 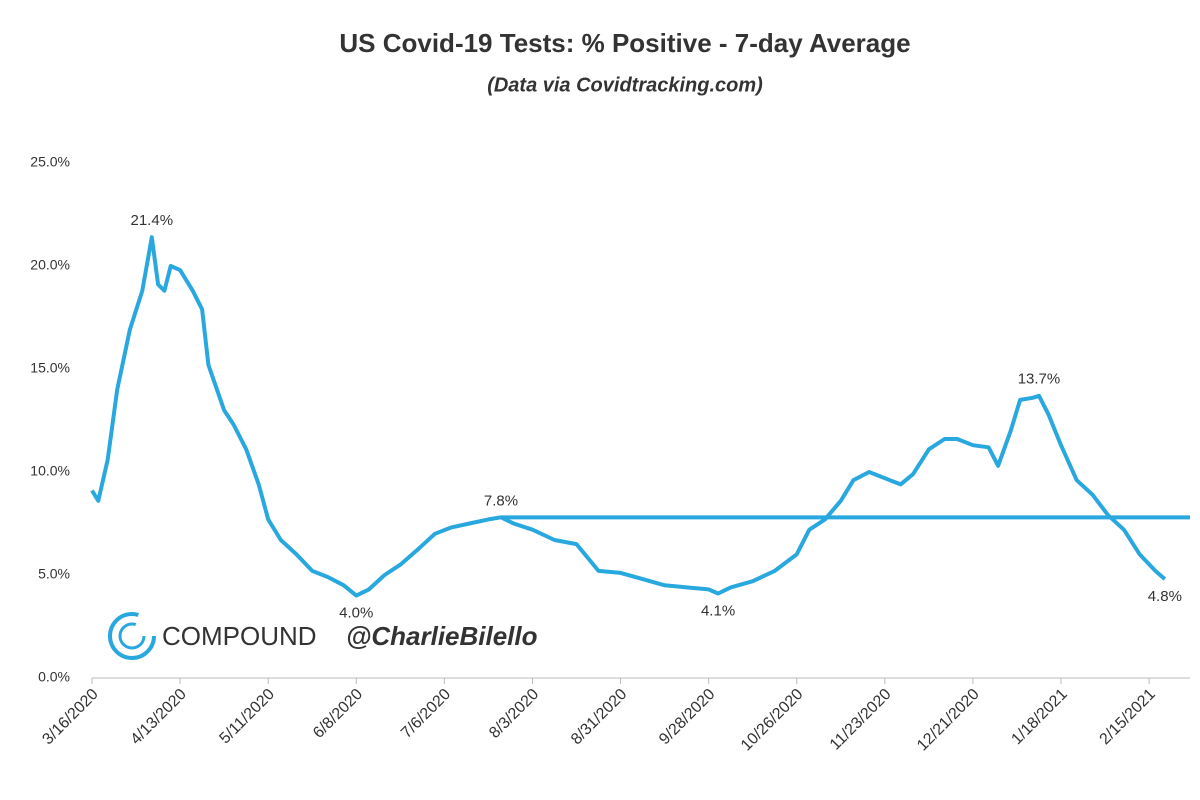 What do you see at coordinates (1039, 717) in the screenshot?
I see `x-tick-label: 1/18/2021` at bounding box center [1039, 717].